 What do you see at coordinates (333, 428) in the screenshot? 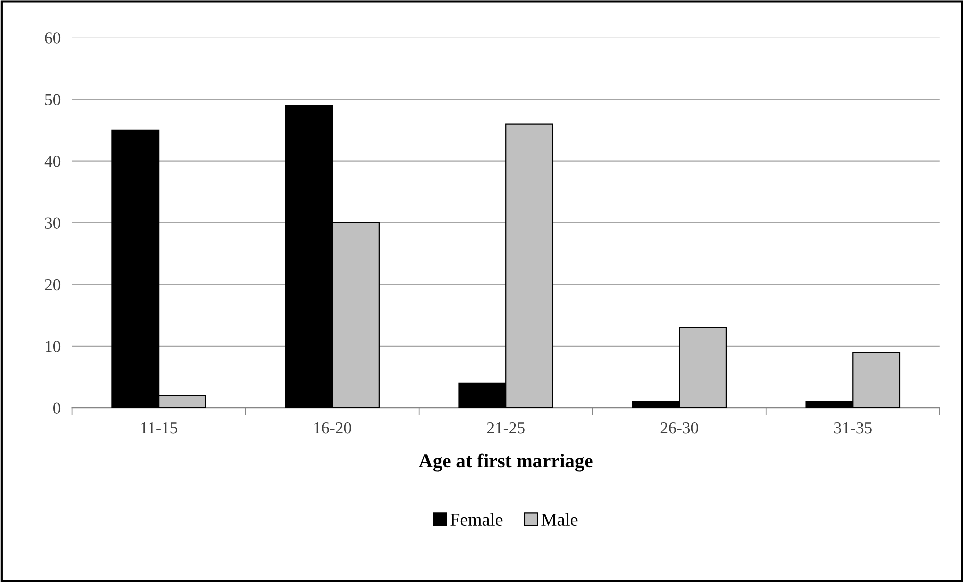
I see `x-tick-label: 16-20` at bounding box center [333, 428].